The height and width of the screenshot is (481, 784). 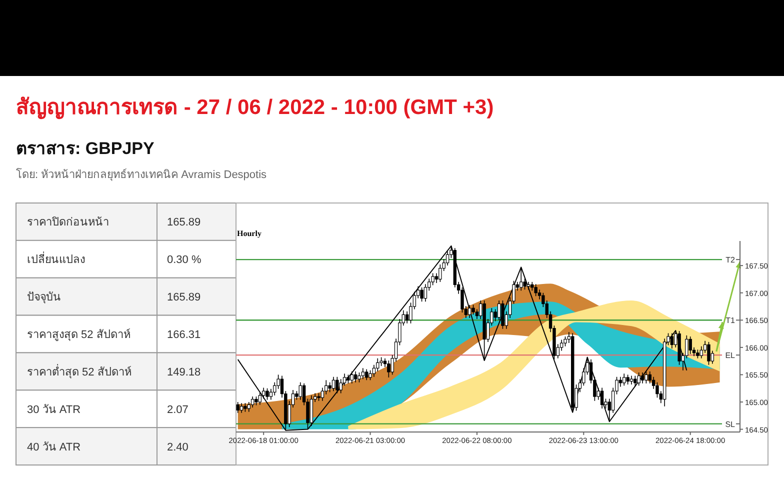 I want to click on text: 2.07, so click(x=177, y=410).